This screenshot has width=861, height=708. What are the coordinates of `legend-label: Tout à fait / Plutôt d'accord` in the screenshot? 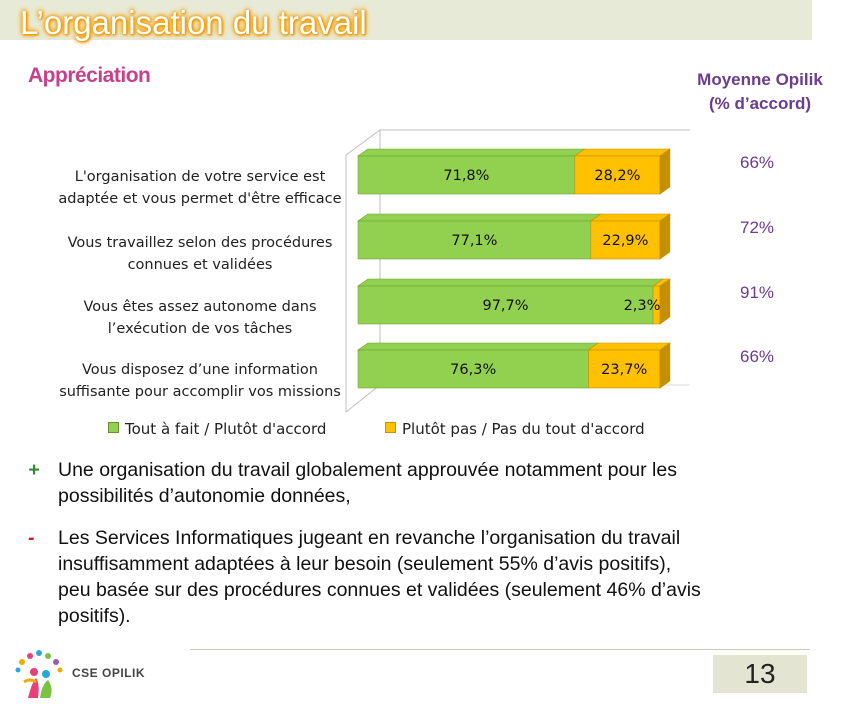 It's located at (226, 429).